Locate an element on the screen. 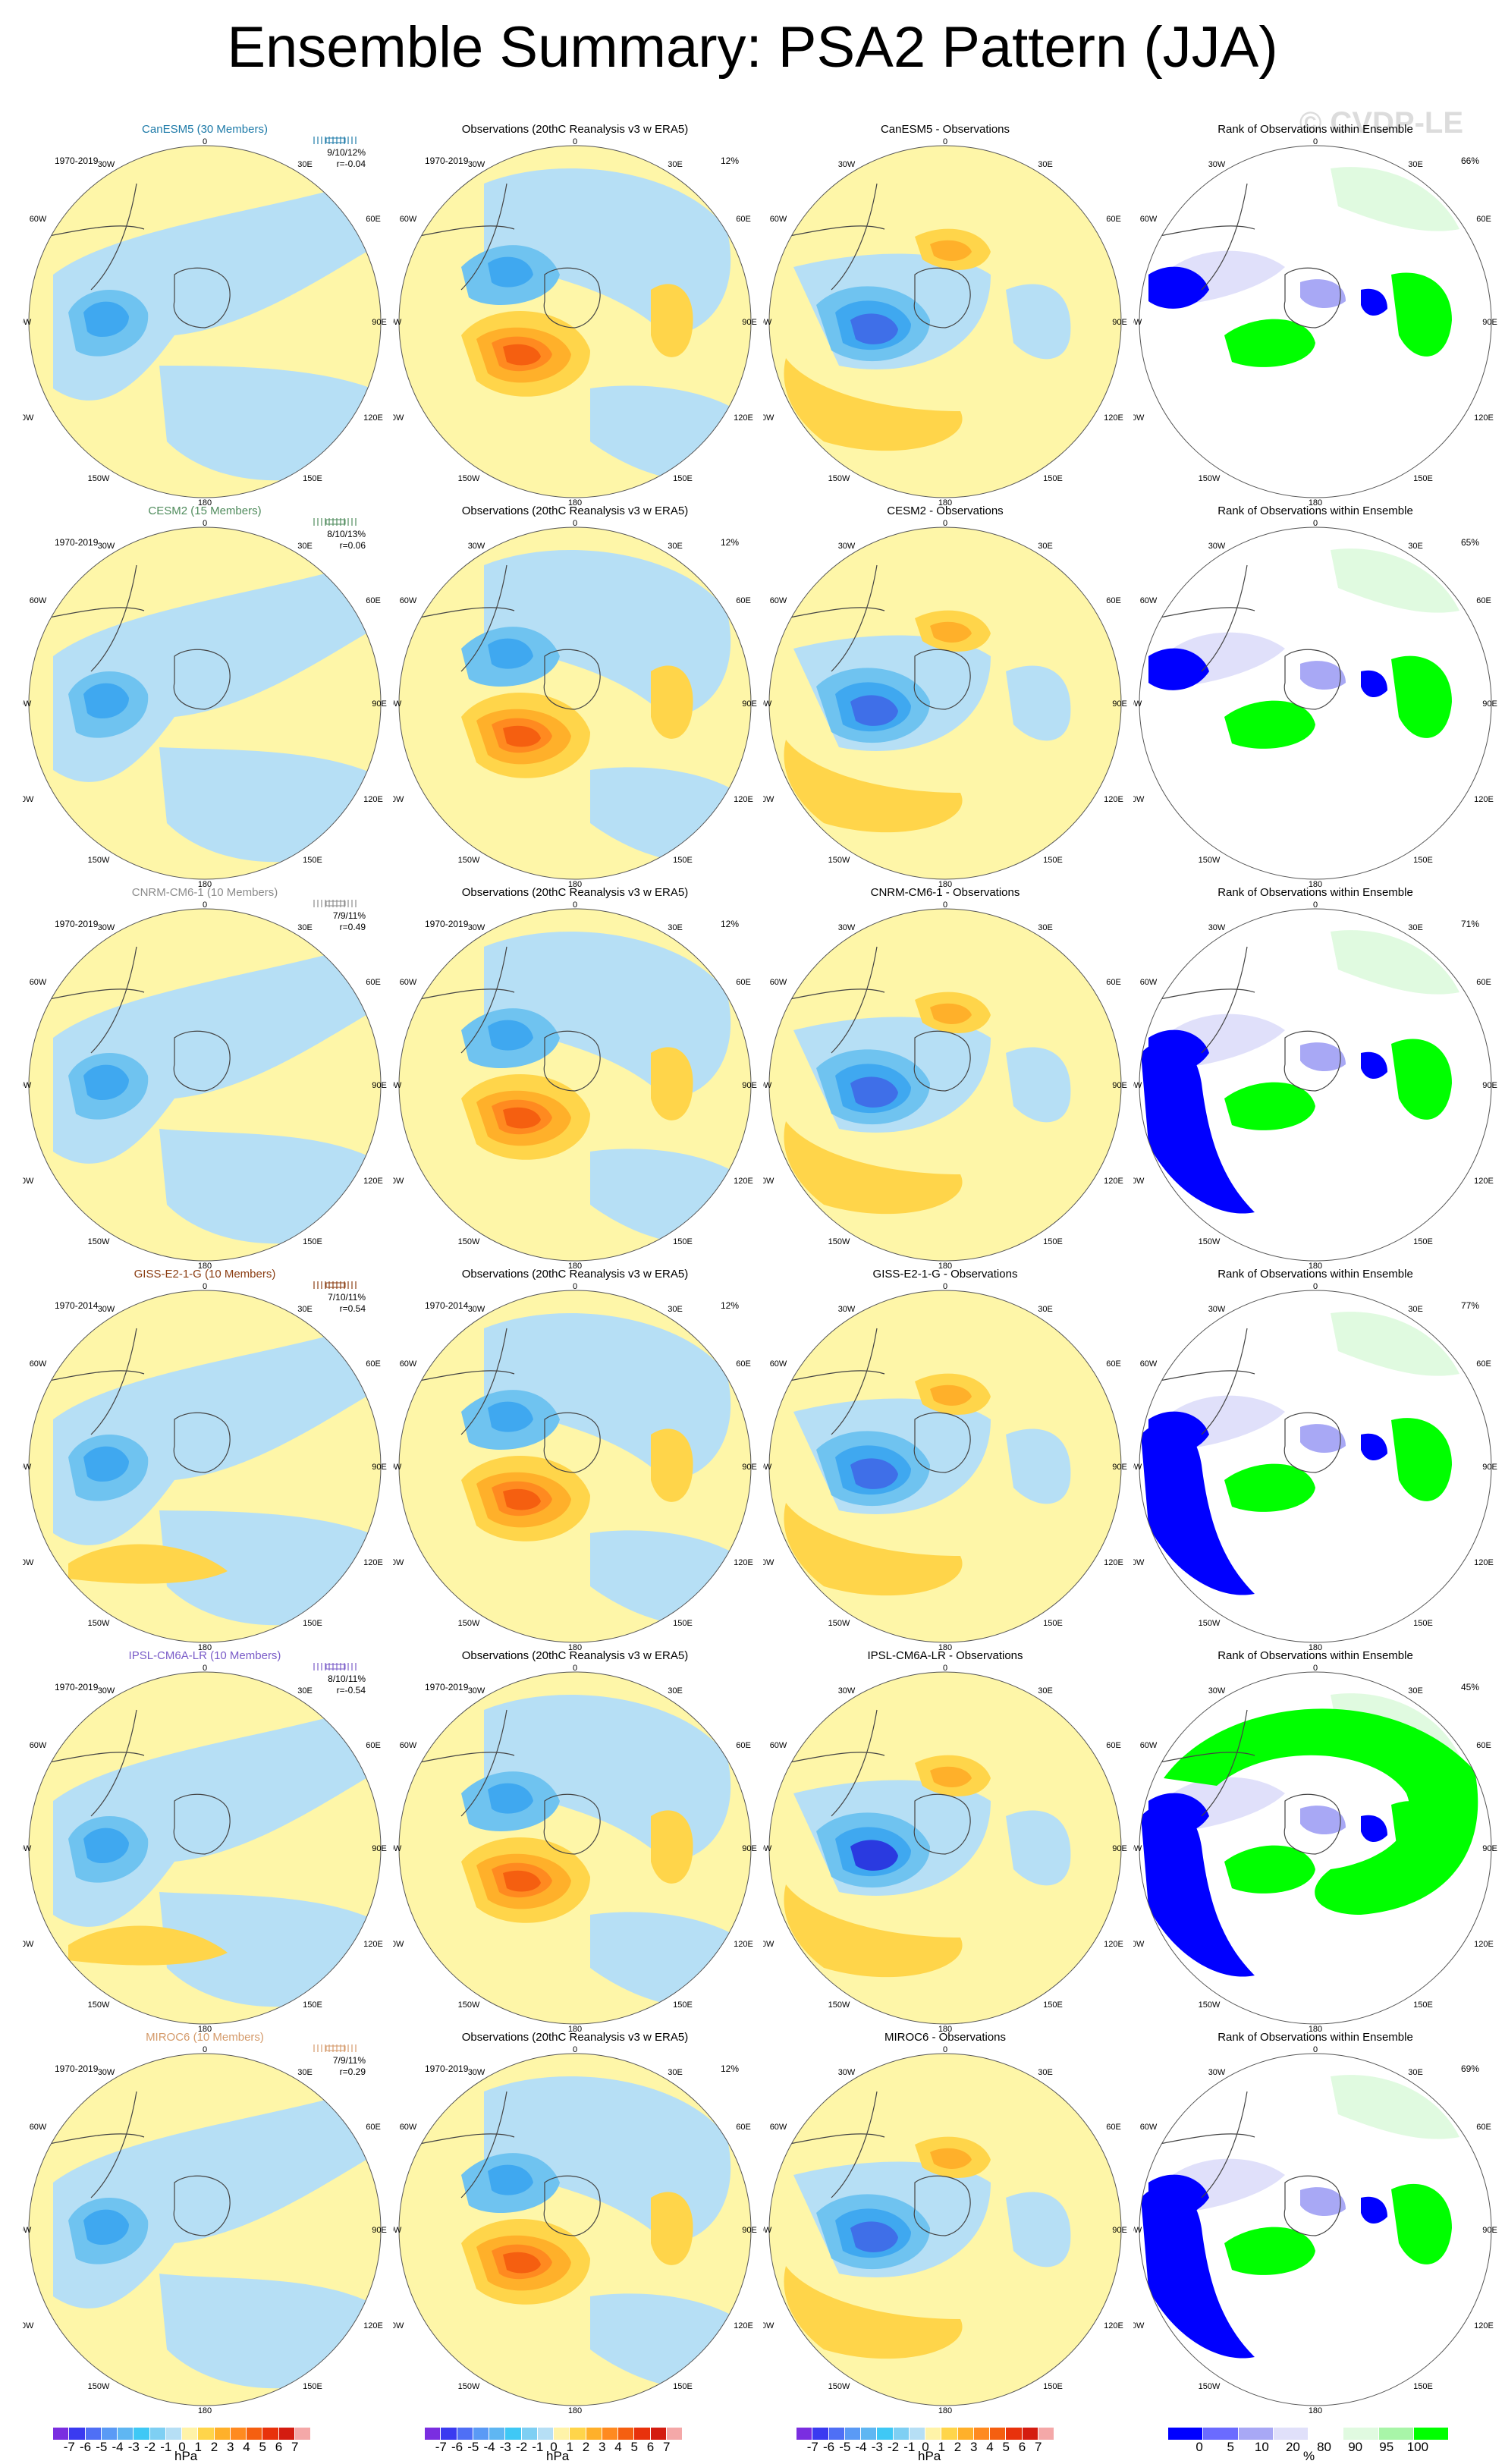 The width and height of the screenshot is (1505, 2464). colorbar-tick-label: 2 is located at coordinates (586, 2447).